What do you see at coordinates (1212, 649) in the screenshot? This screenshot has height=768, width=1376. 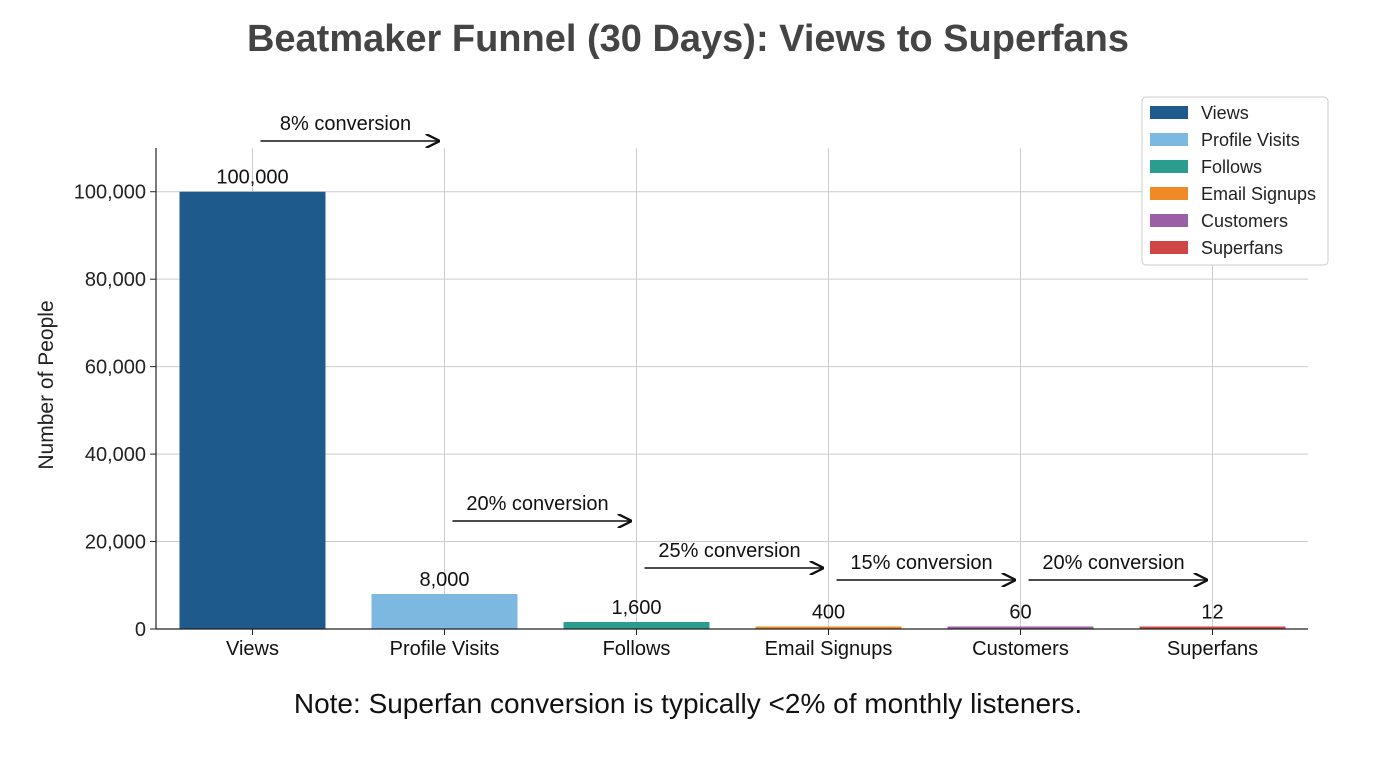 I see `x-tick-label: Superfans` at bounding box center [1212, 649].